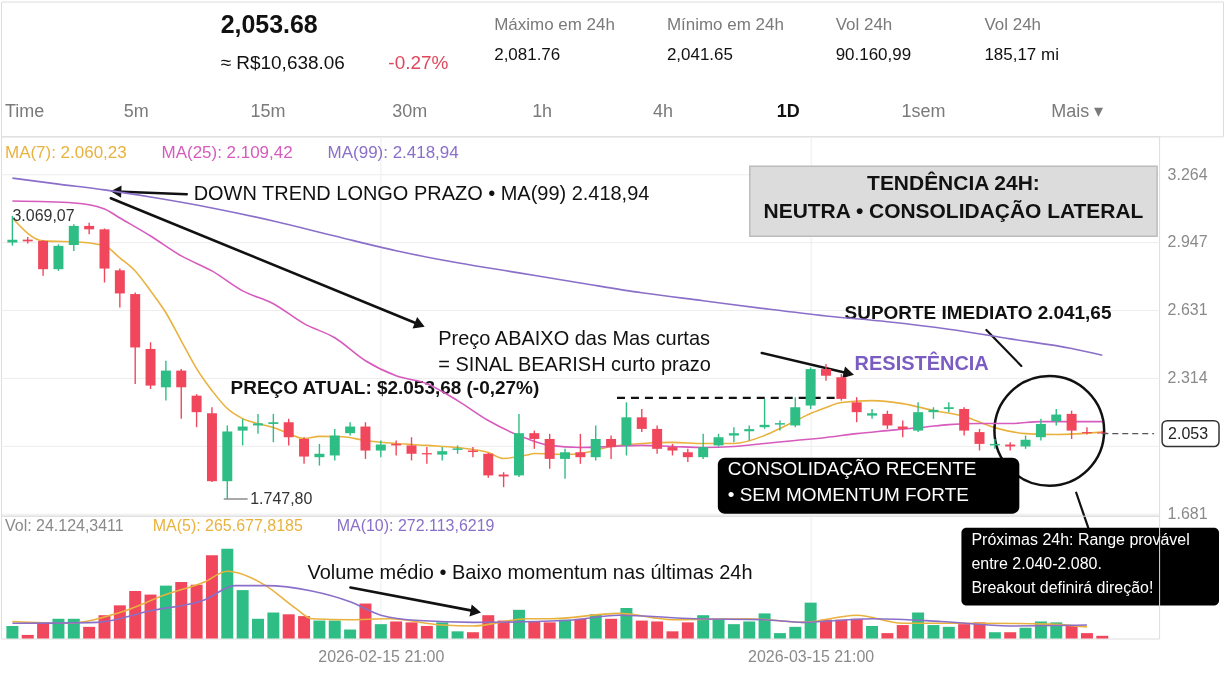  Describe the element at coordinates (978, 313) in the screenshot. I see `annotation: SUPORTE IMEDIATO 2.041,65` at that location.